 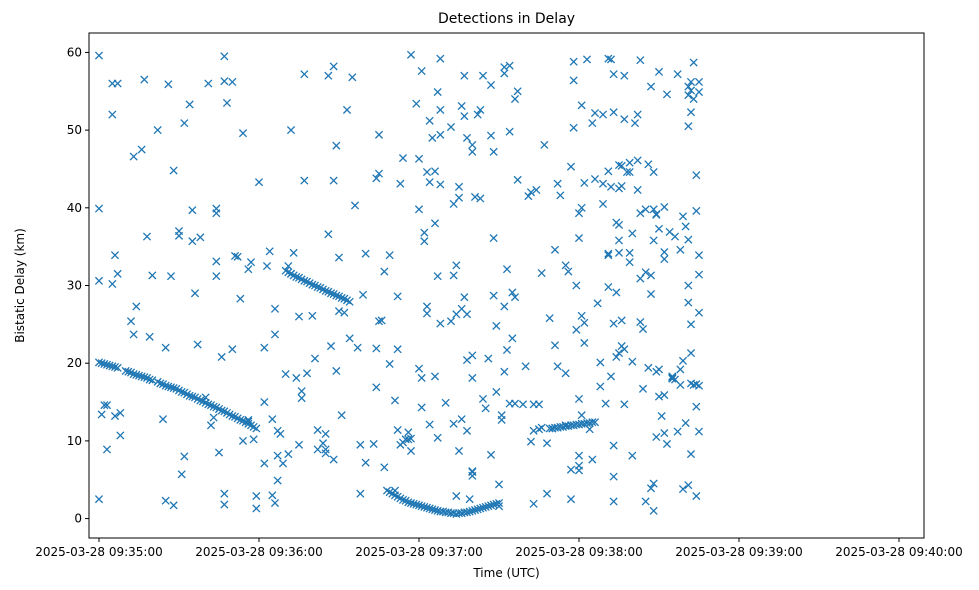 I want to click on y-tick-label: 40, so click(x=74, y=208).